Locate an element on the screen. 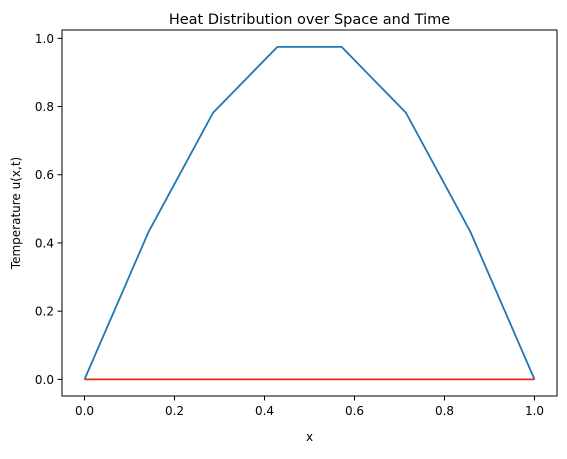 The image size is (567, 459). chart-title: Heat Distribution over Space and Time is located at coordinates (309, 20).